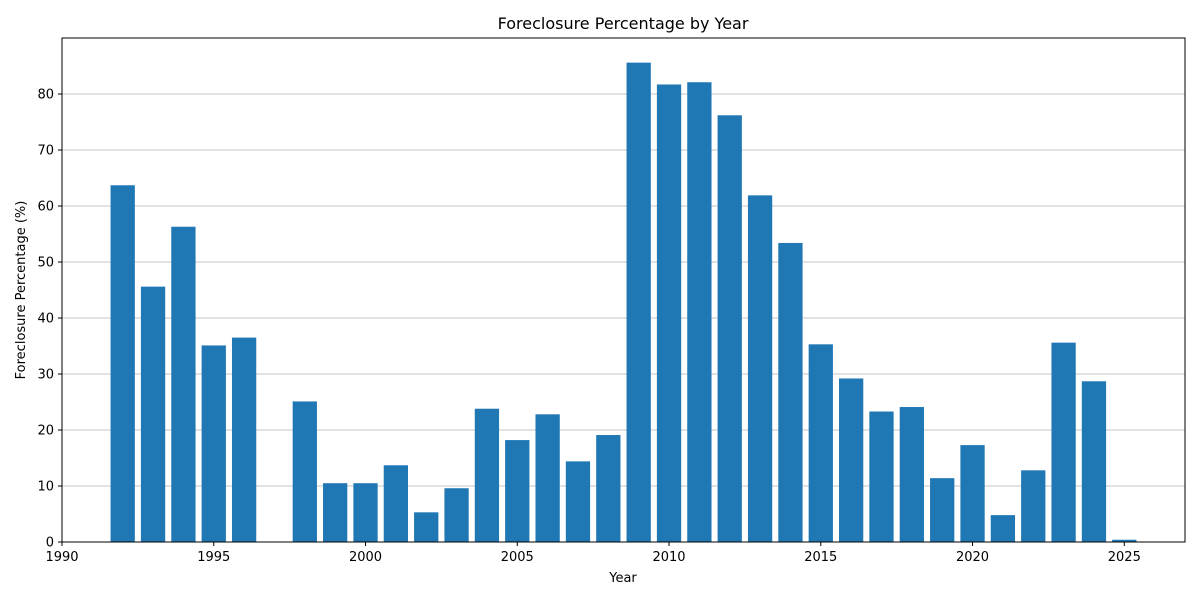  Describe the element at coordinates (61, 557) in the screenshot. I see `x-tick-label: 1990` at that location.